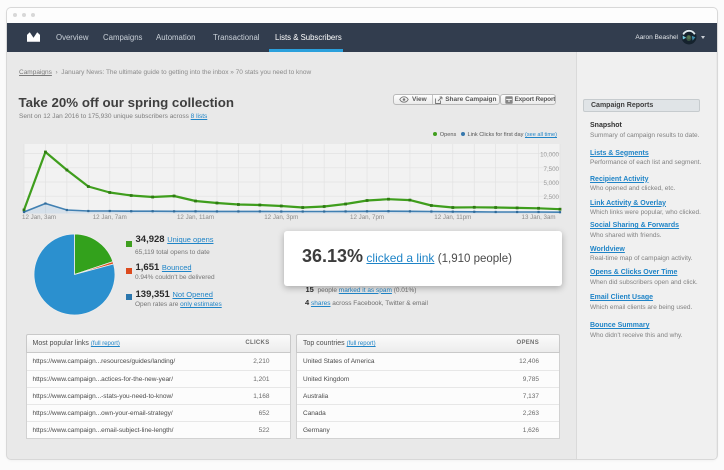 The width and height of the screenshot is (724, 470). What do you see at coordinates (195, 217) in the screenshot?
I see `svg-text: 12 Jan, 11am` at bounding box center [195, 217].